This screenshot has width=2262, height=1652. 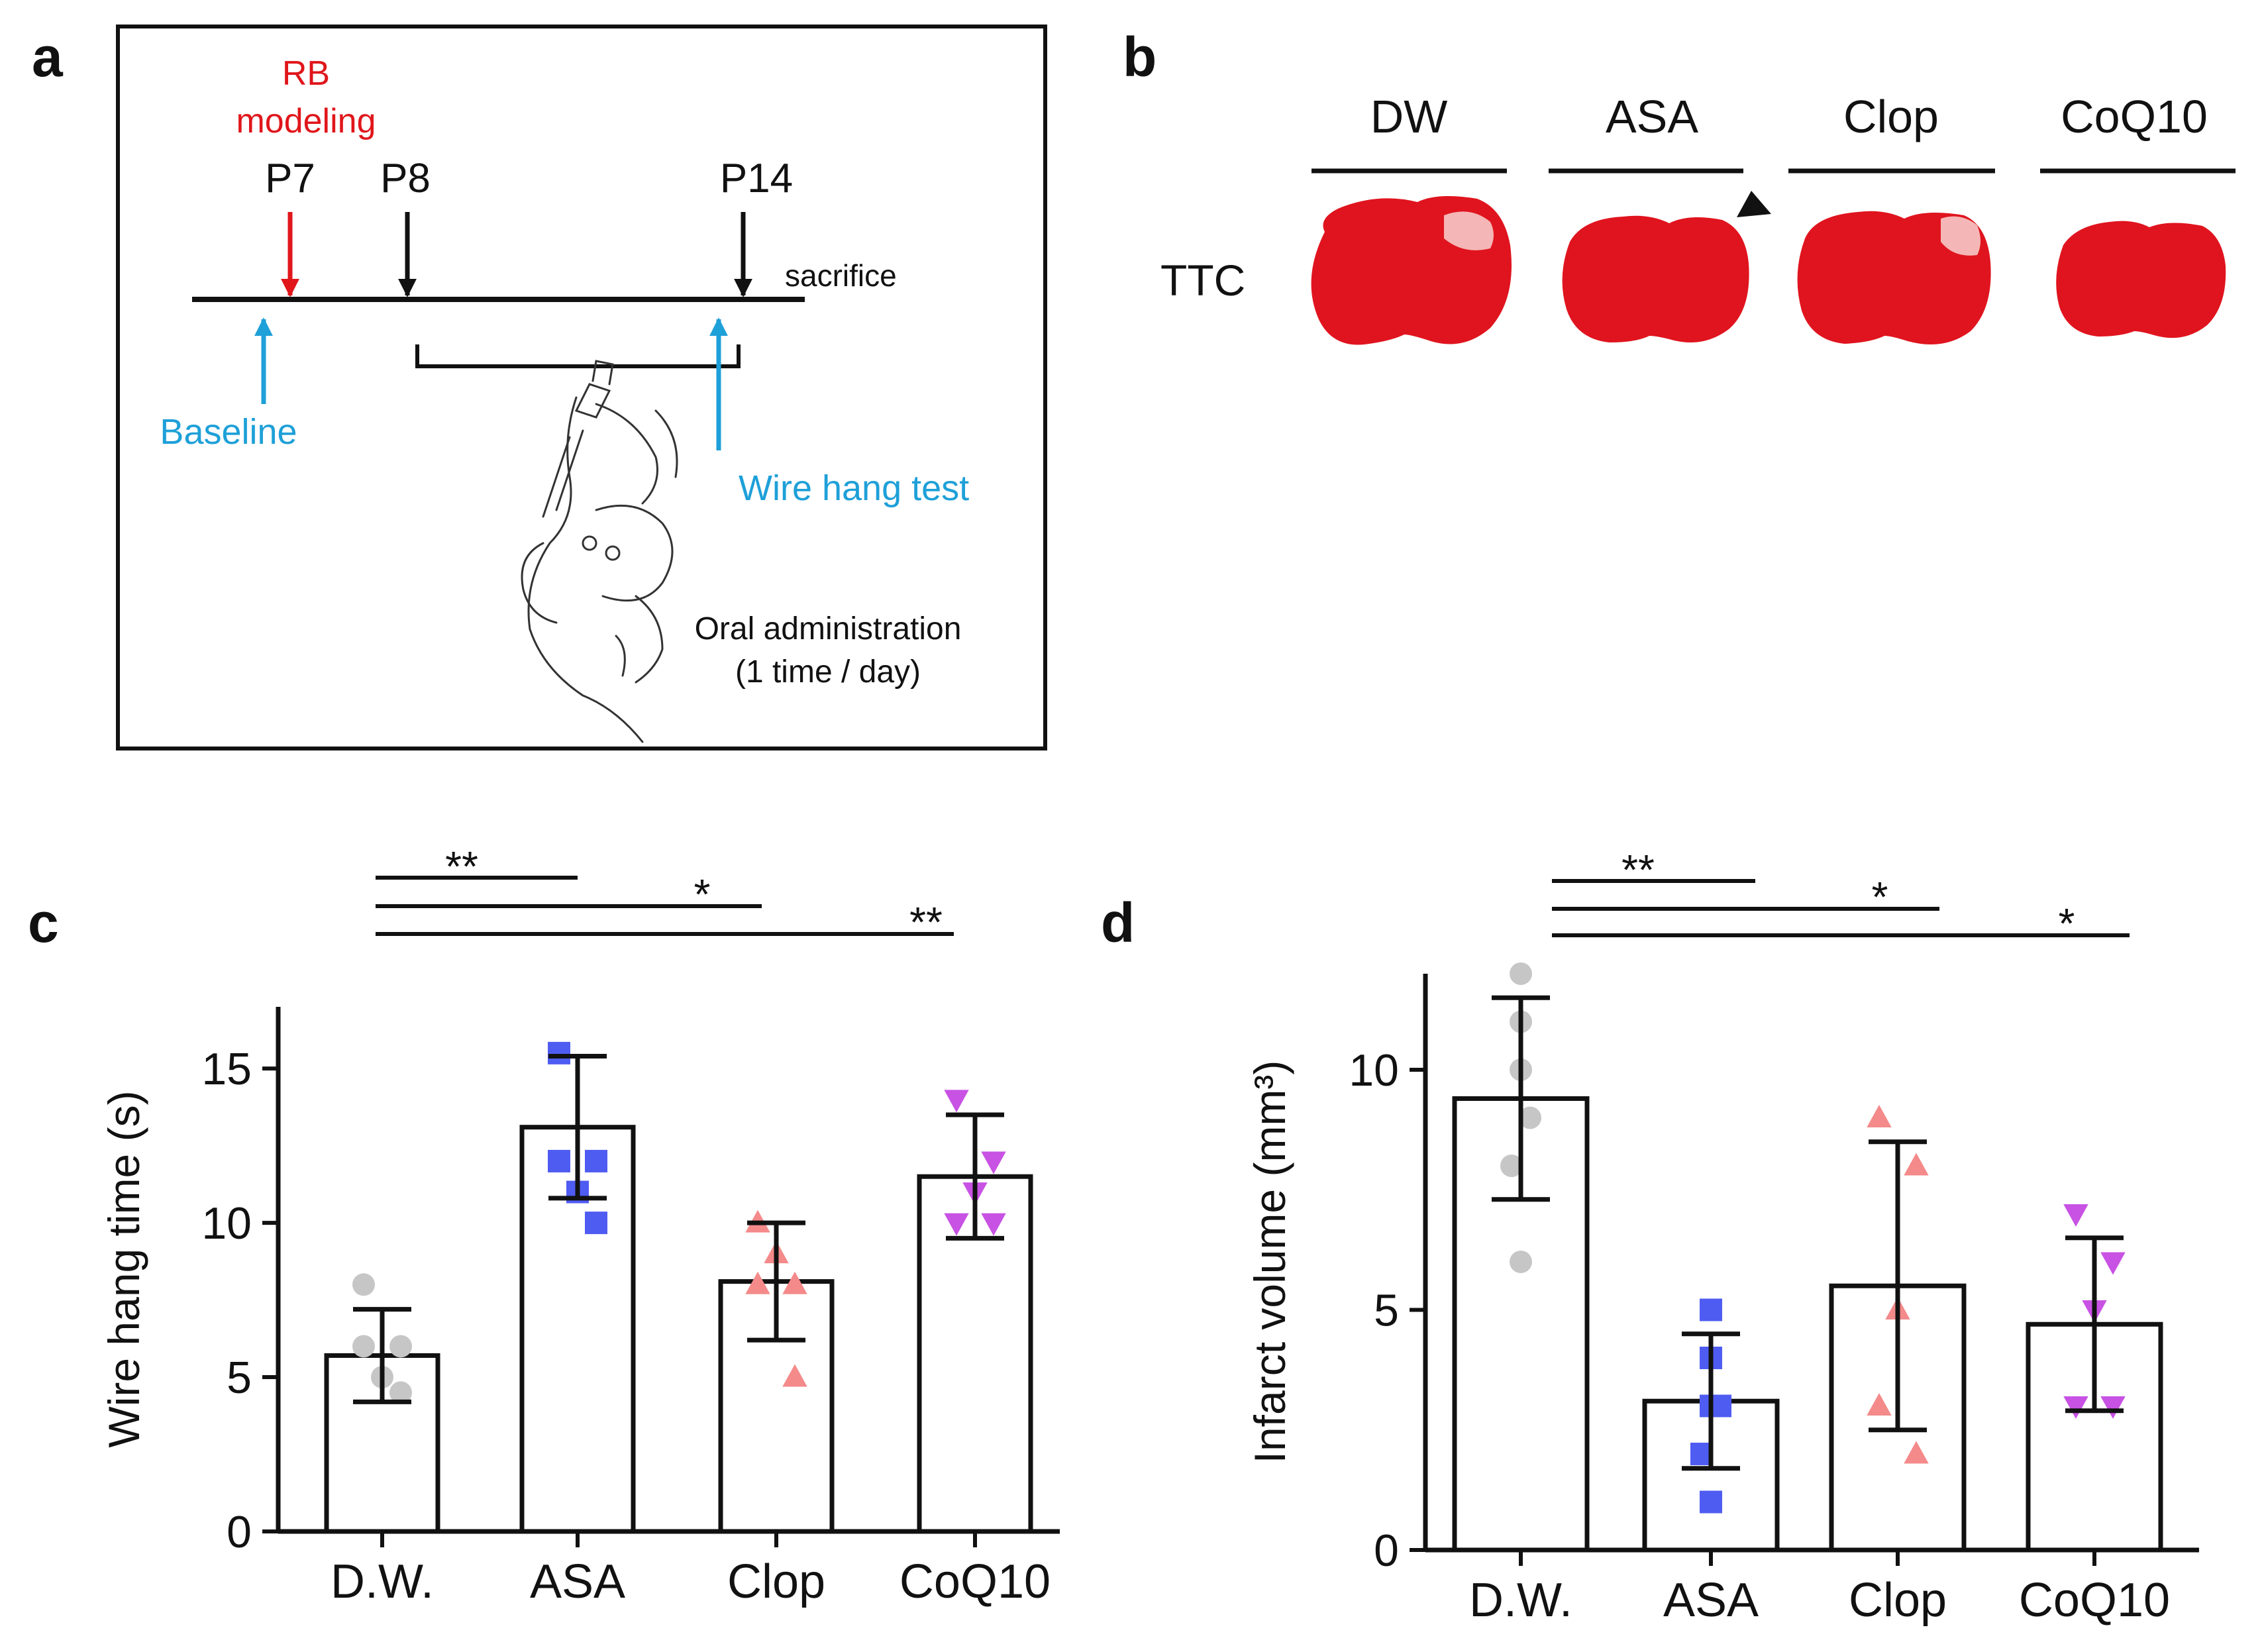 I want to click on group-label-asa: ASA, so click(x=1652, y=116).